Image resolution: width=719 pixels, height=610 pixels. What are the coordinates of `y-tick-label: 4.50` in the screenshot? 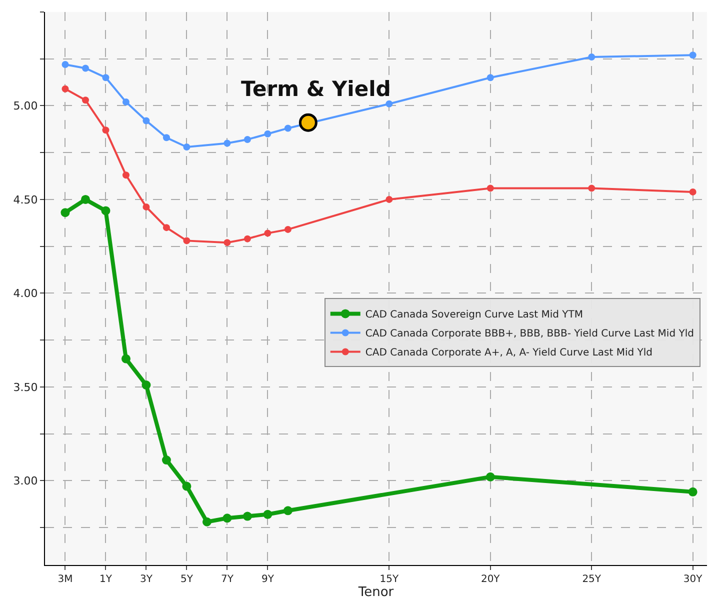 It's located at (25, 199).